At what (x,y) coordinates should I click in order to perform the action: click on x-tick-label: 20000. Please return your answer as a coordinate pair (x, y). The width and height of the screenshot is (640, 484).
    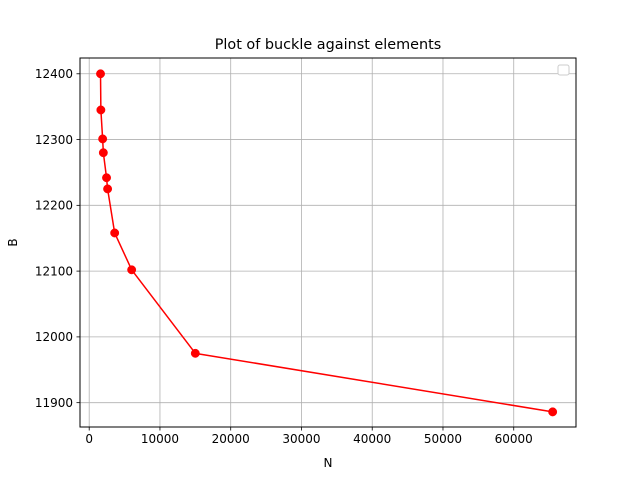
    Looking at the image, I should click on (231, 439).